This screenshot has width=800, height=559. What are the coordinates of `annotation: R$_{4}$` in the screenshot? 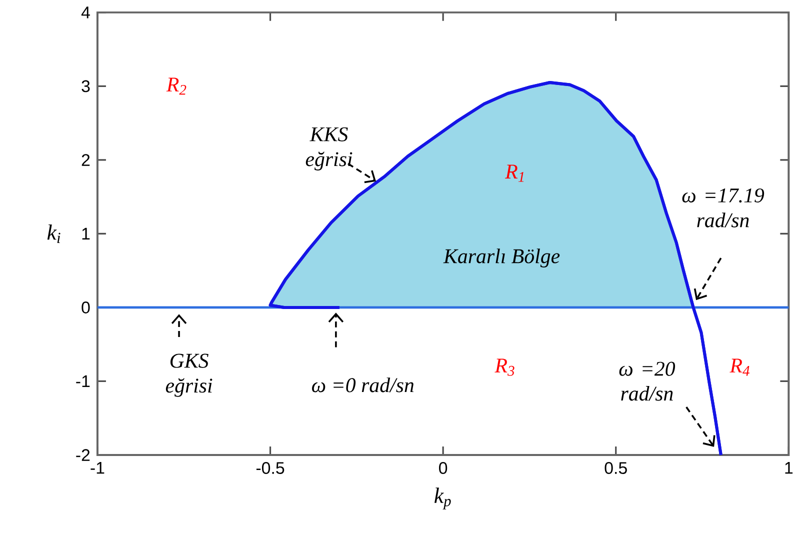 It's located at (740, 367).